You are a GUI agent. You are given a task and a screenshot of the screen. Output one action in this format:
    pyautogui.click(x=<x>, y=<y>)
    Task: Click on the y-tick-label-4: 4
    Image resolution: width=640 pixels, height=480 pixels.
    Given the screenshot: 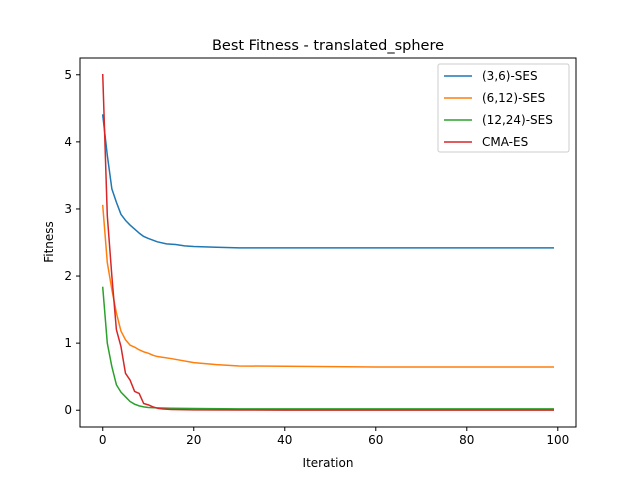 What is the action you would take?
    pyautogui.click(x=68, y=142)
    